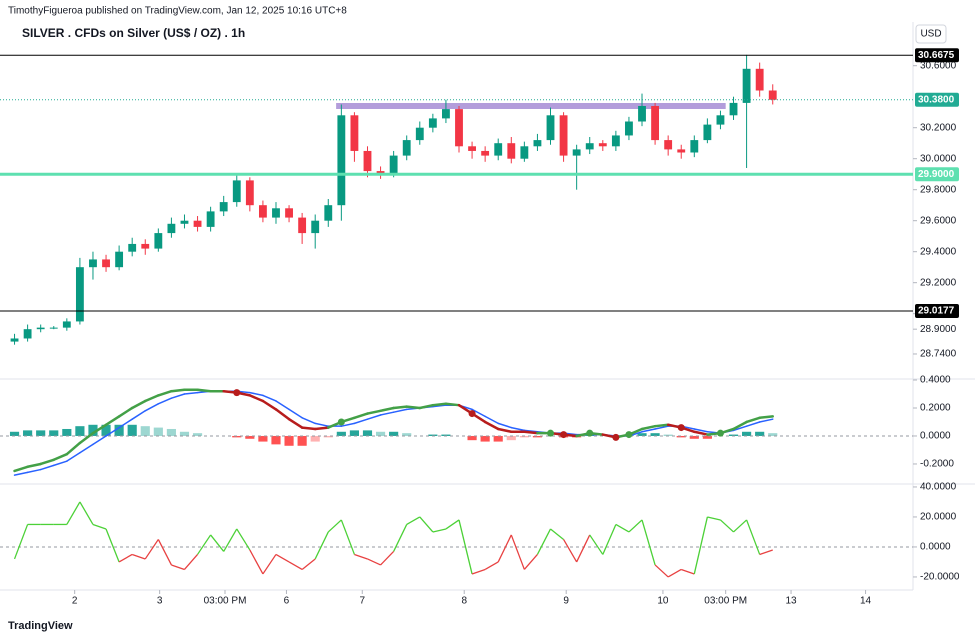 The image size is (975, 639). Describe the element at coordinates (935, 408) in the screenshot. I see `y-tick-label: 0.2000` at that location.